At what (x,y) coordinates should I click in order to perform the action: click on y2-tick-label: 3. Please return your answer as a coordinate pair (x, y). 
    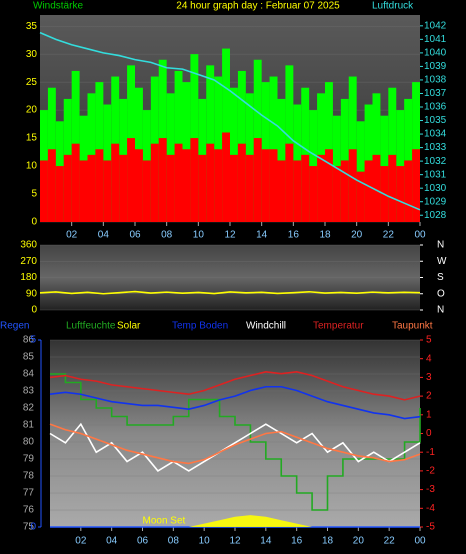
    Looking at the image, I should click on (429, 377).